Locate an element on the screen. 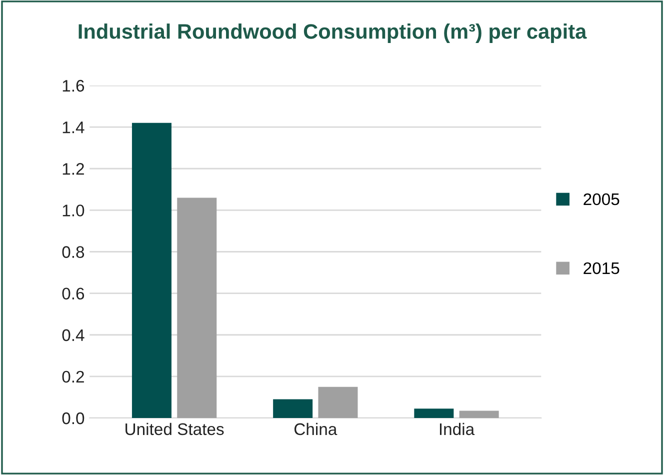  y-tick-label: 0.6 is located at coordinates (73, 294).